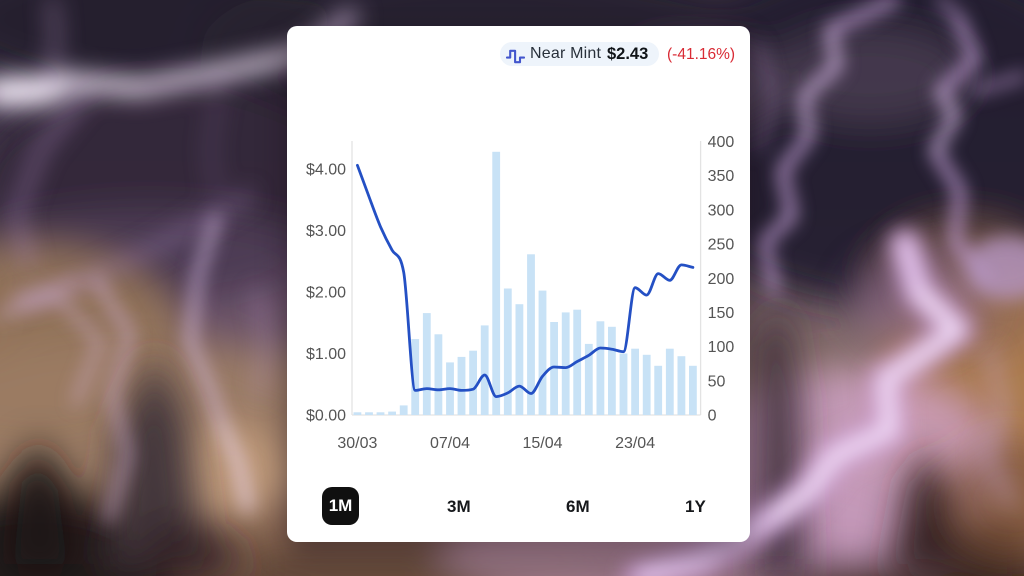 The height and width of the screenshot is (576, 1024). I want to click on svg-text: 07/04, so click(450, 443).